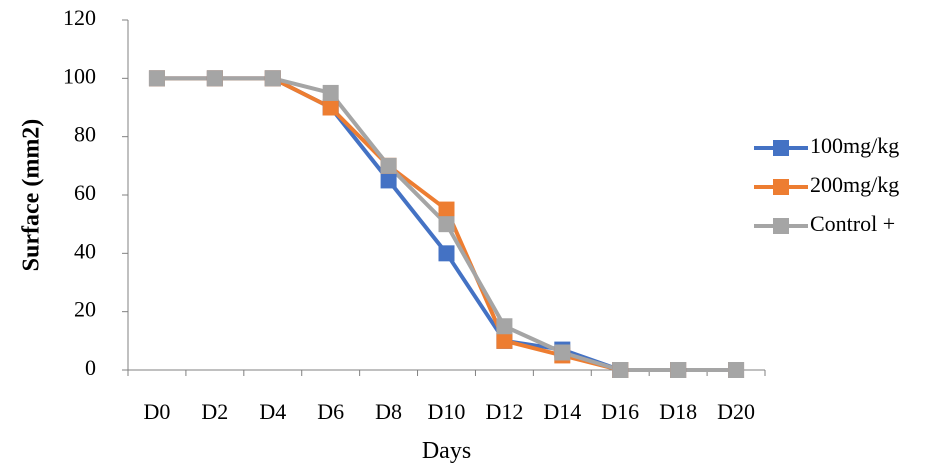  What do you see at coordinates (157, 411) in the screenshot?
I see `x-tick-label: D0` at bounding box center [157, 411].